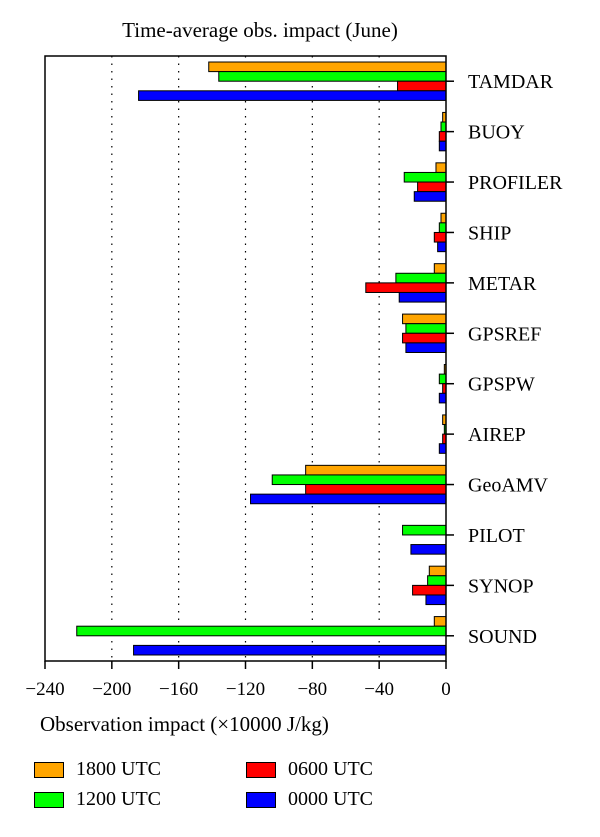  Describe the element at coordinates (429, 590) in the screenshot. I see `bar-synop-0600-utc` at that location.